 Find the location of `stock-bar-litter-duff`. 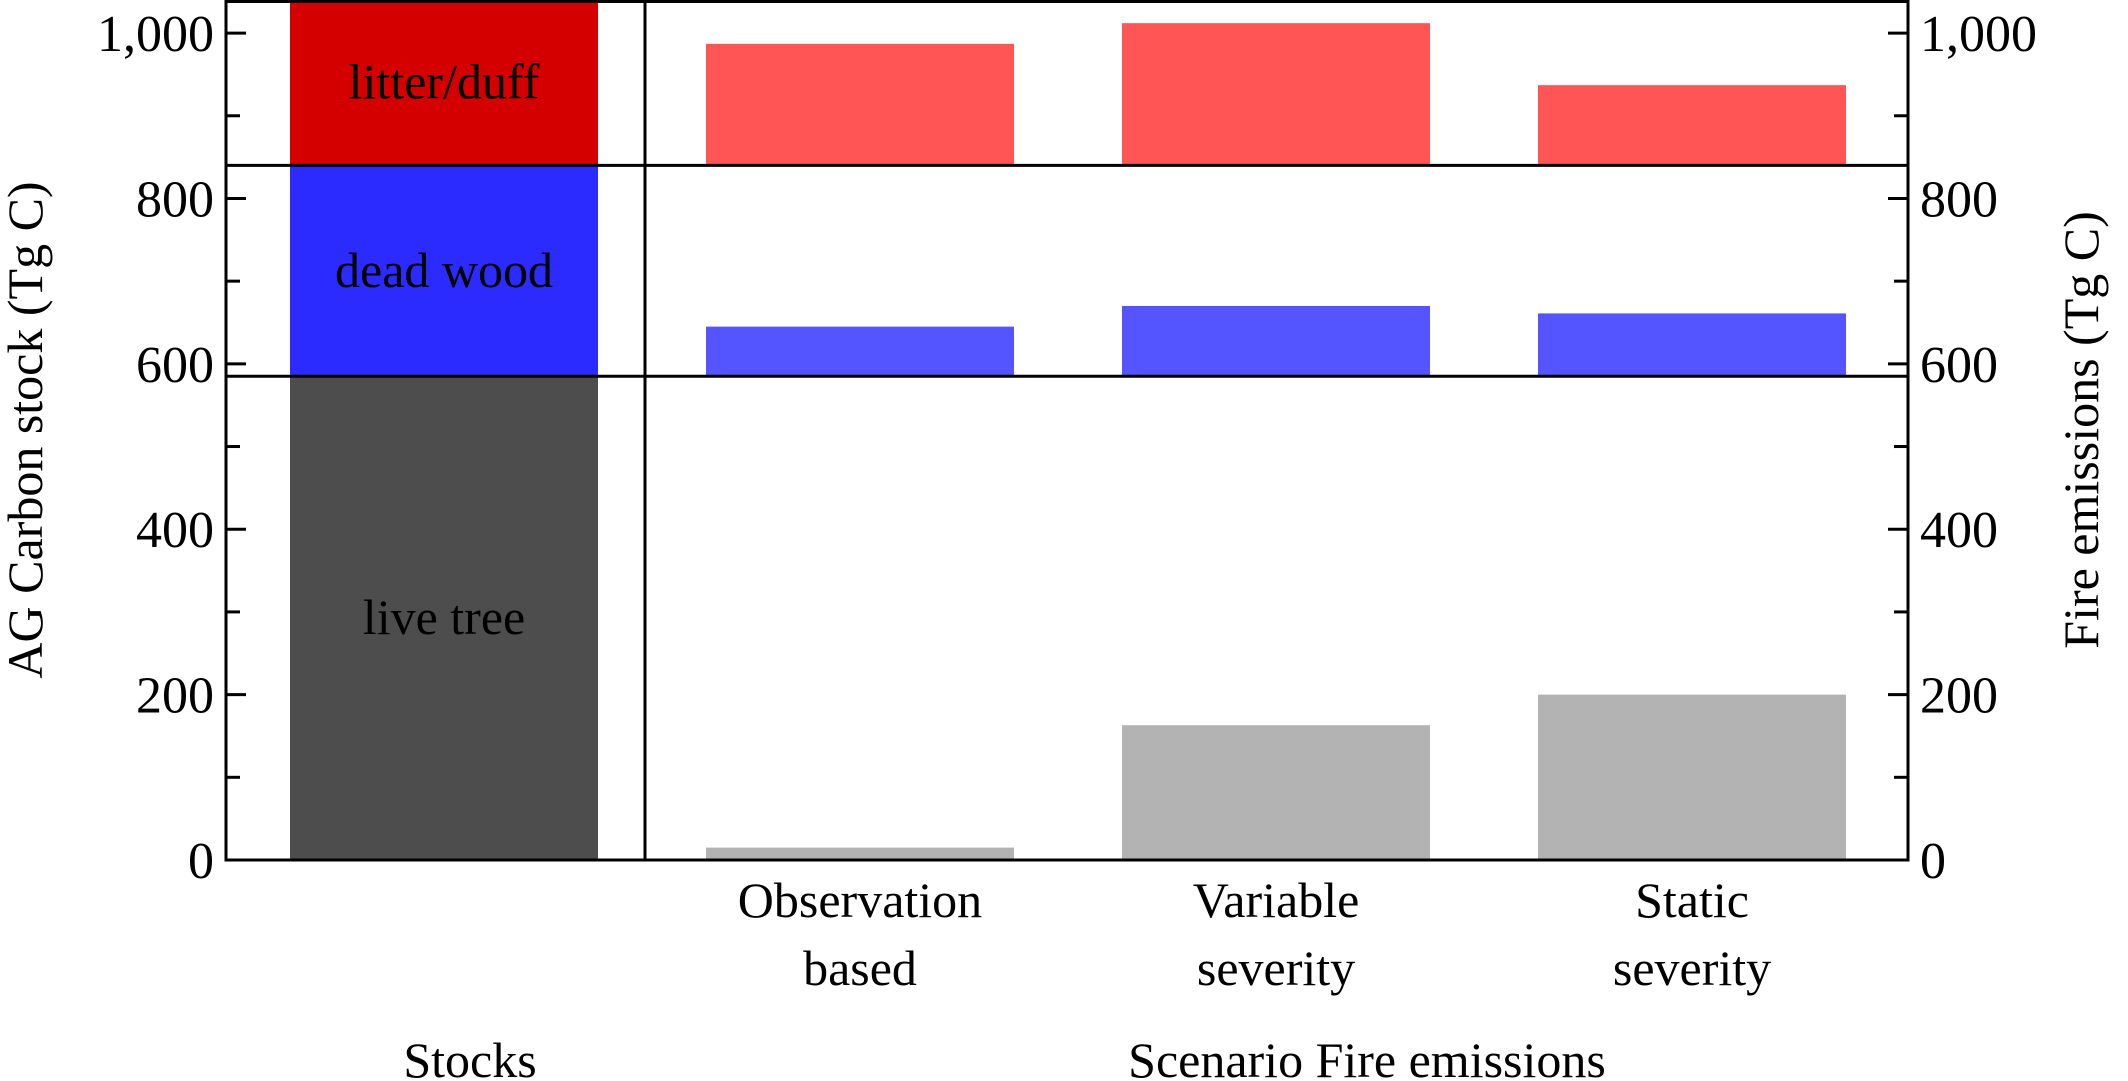

stock-bar-litter-duff is located at coordinates (444, 83).